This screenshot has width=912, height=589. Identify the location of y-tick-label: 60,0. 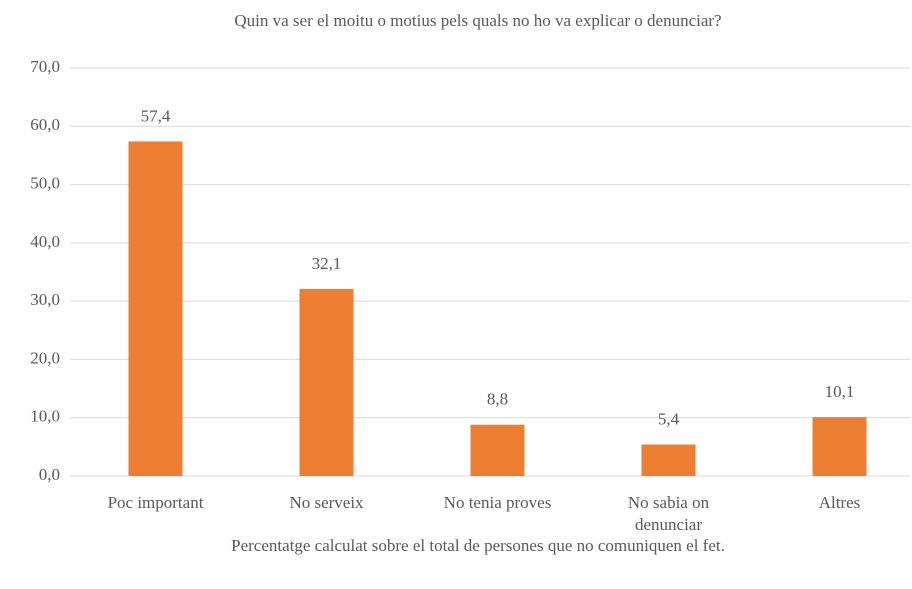
(45, 124).